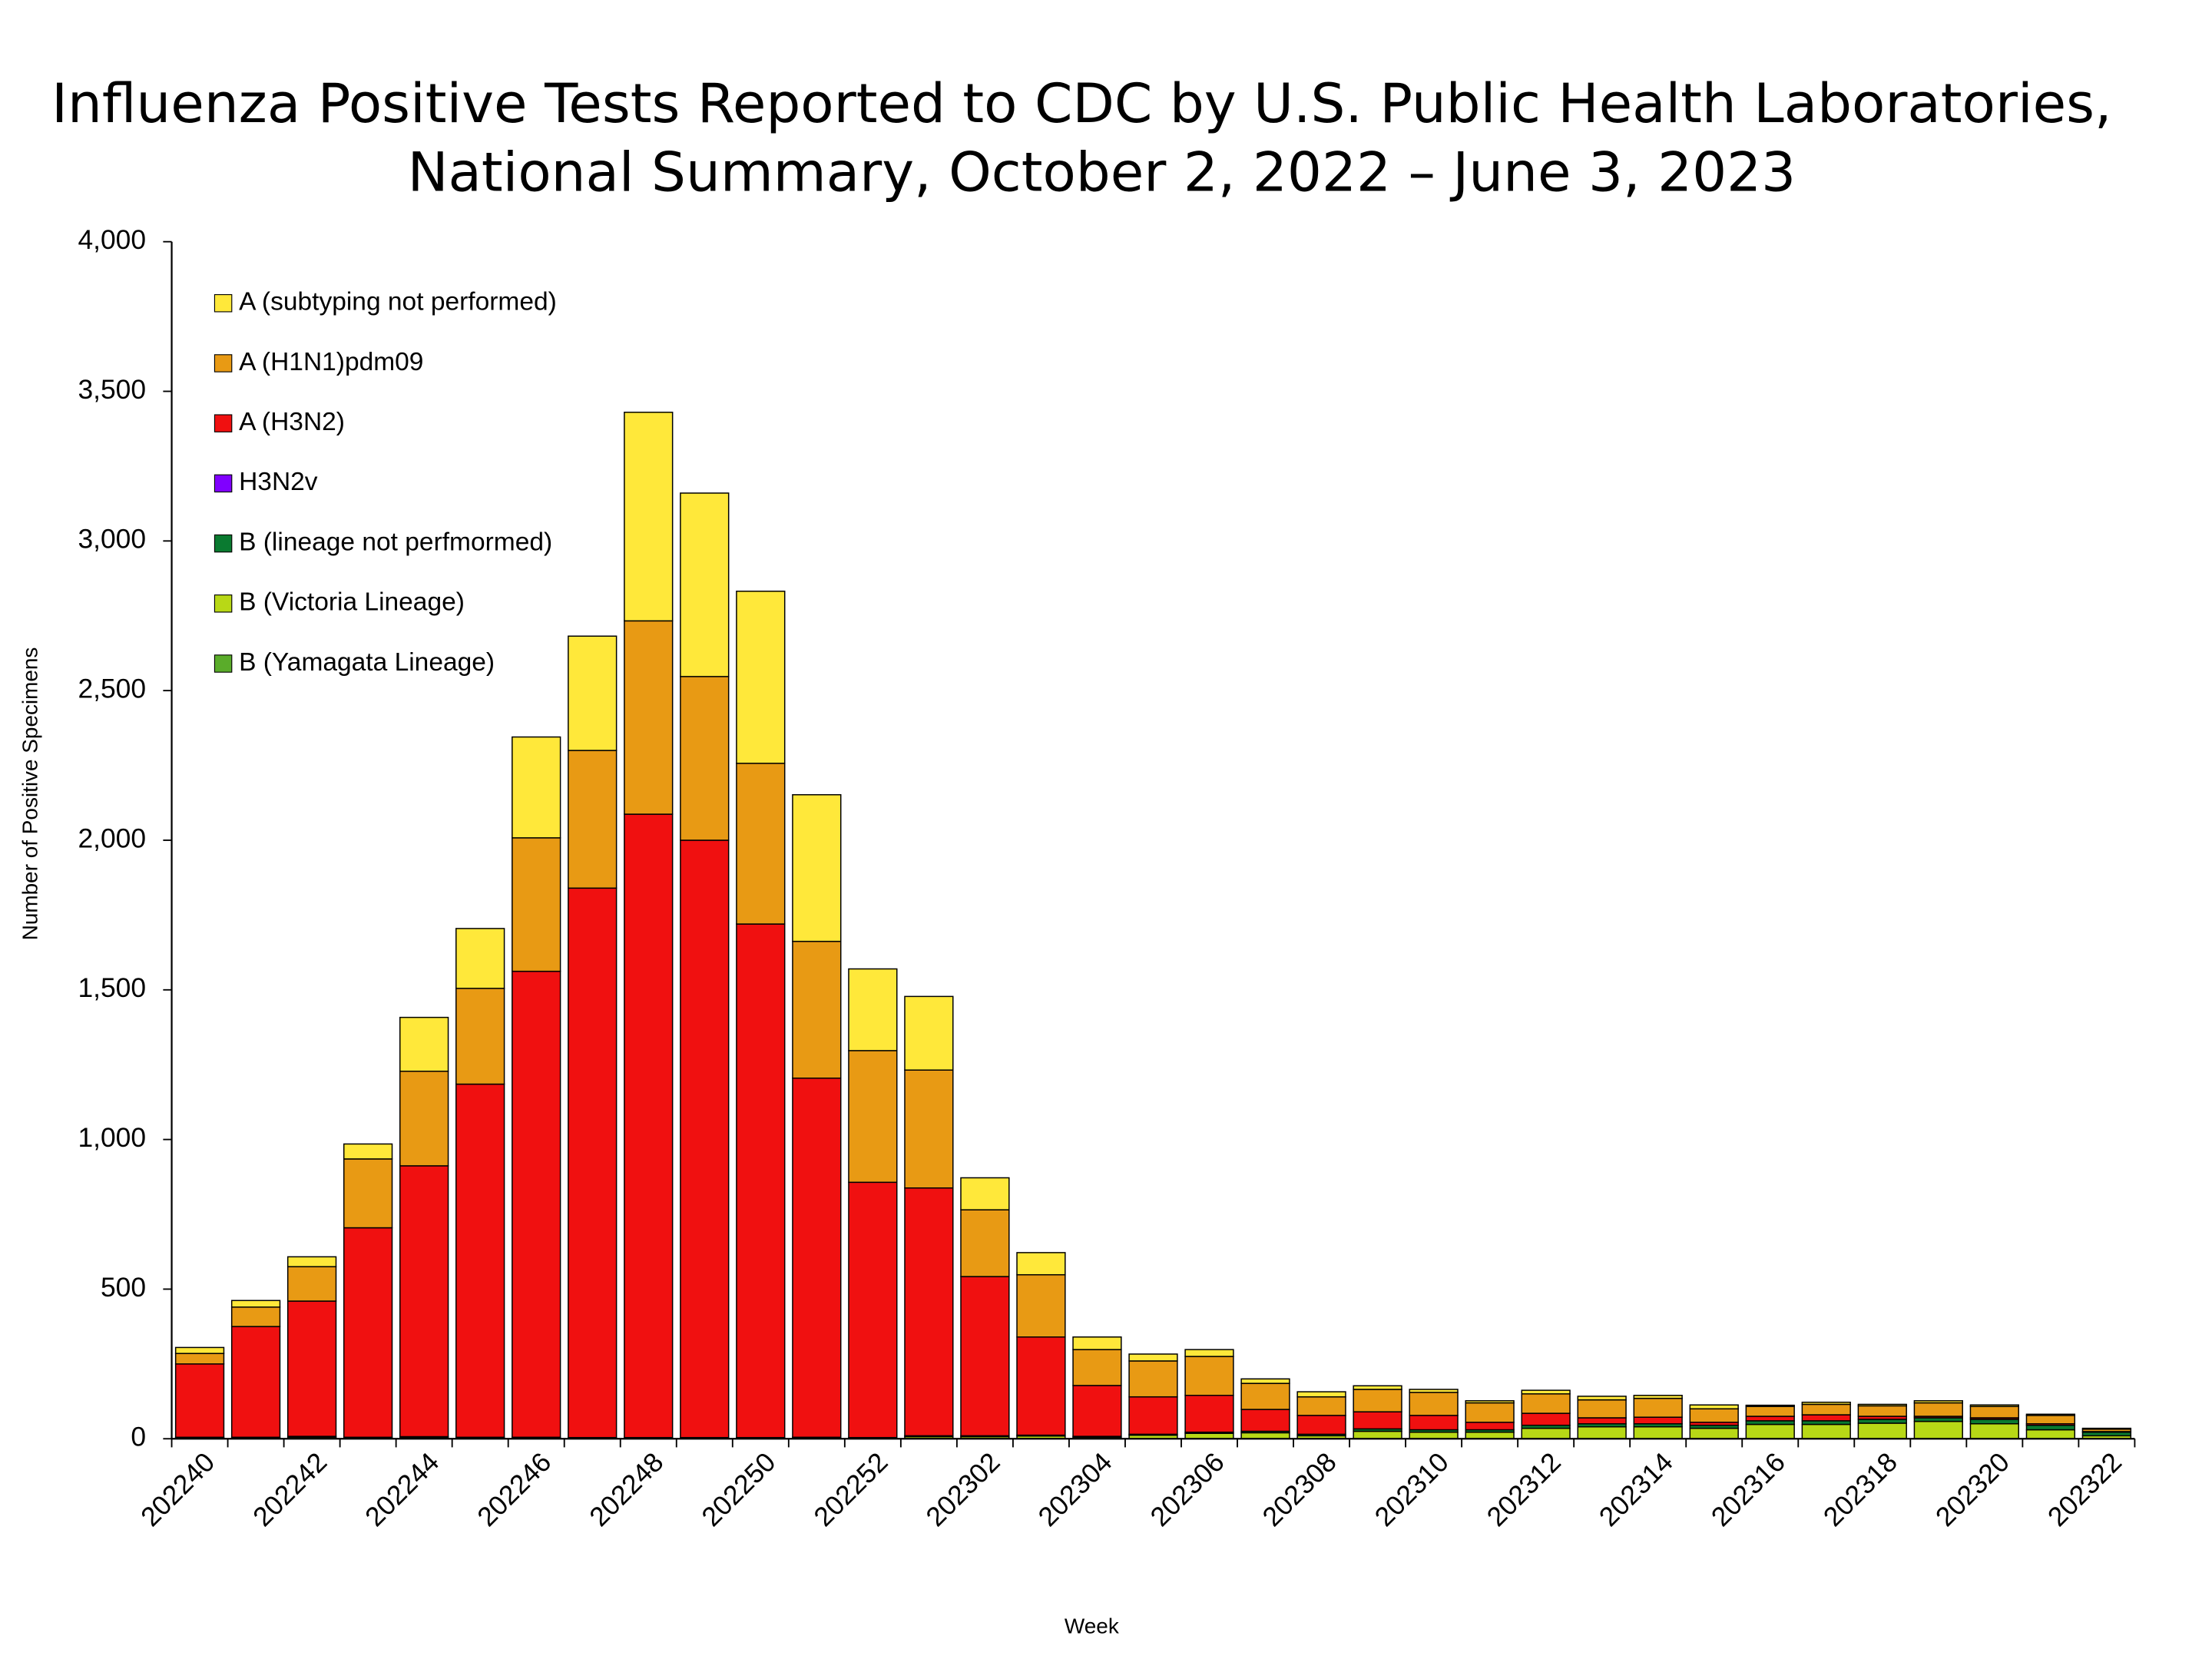 Image resolution: width=2212 pixels, height=1659 pixels. What do you see at coordinates (292, 422) in the screenshot?
I see `legend-label: A (H3N2)` at bounding box center [292, 422].